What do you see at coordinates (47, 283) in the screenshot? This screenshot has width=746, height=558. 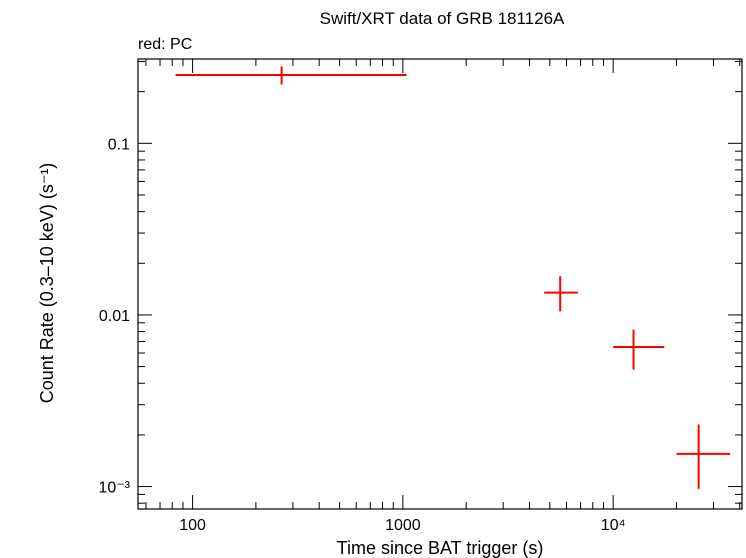 I see `y-axis-label: Count Rate (0.3–10 keV) (s⁻¹)` at bounding box center [47, 283].